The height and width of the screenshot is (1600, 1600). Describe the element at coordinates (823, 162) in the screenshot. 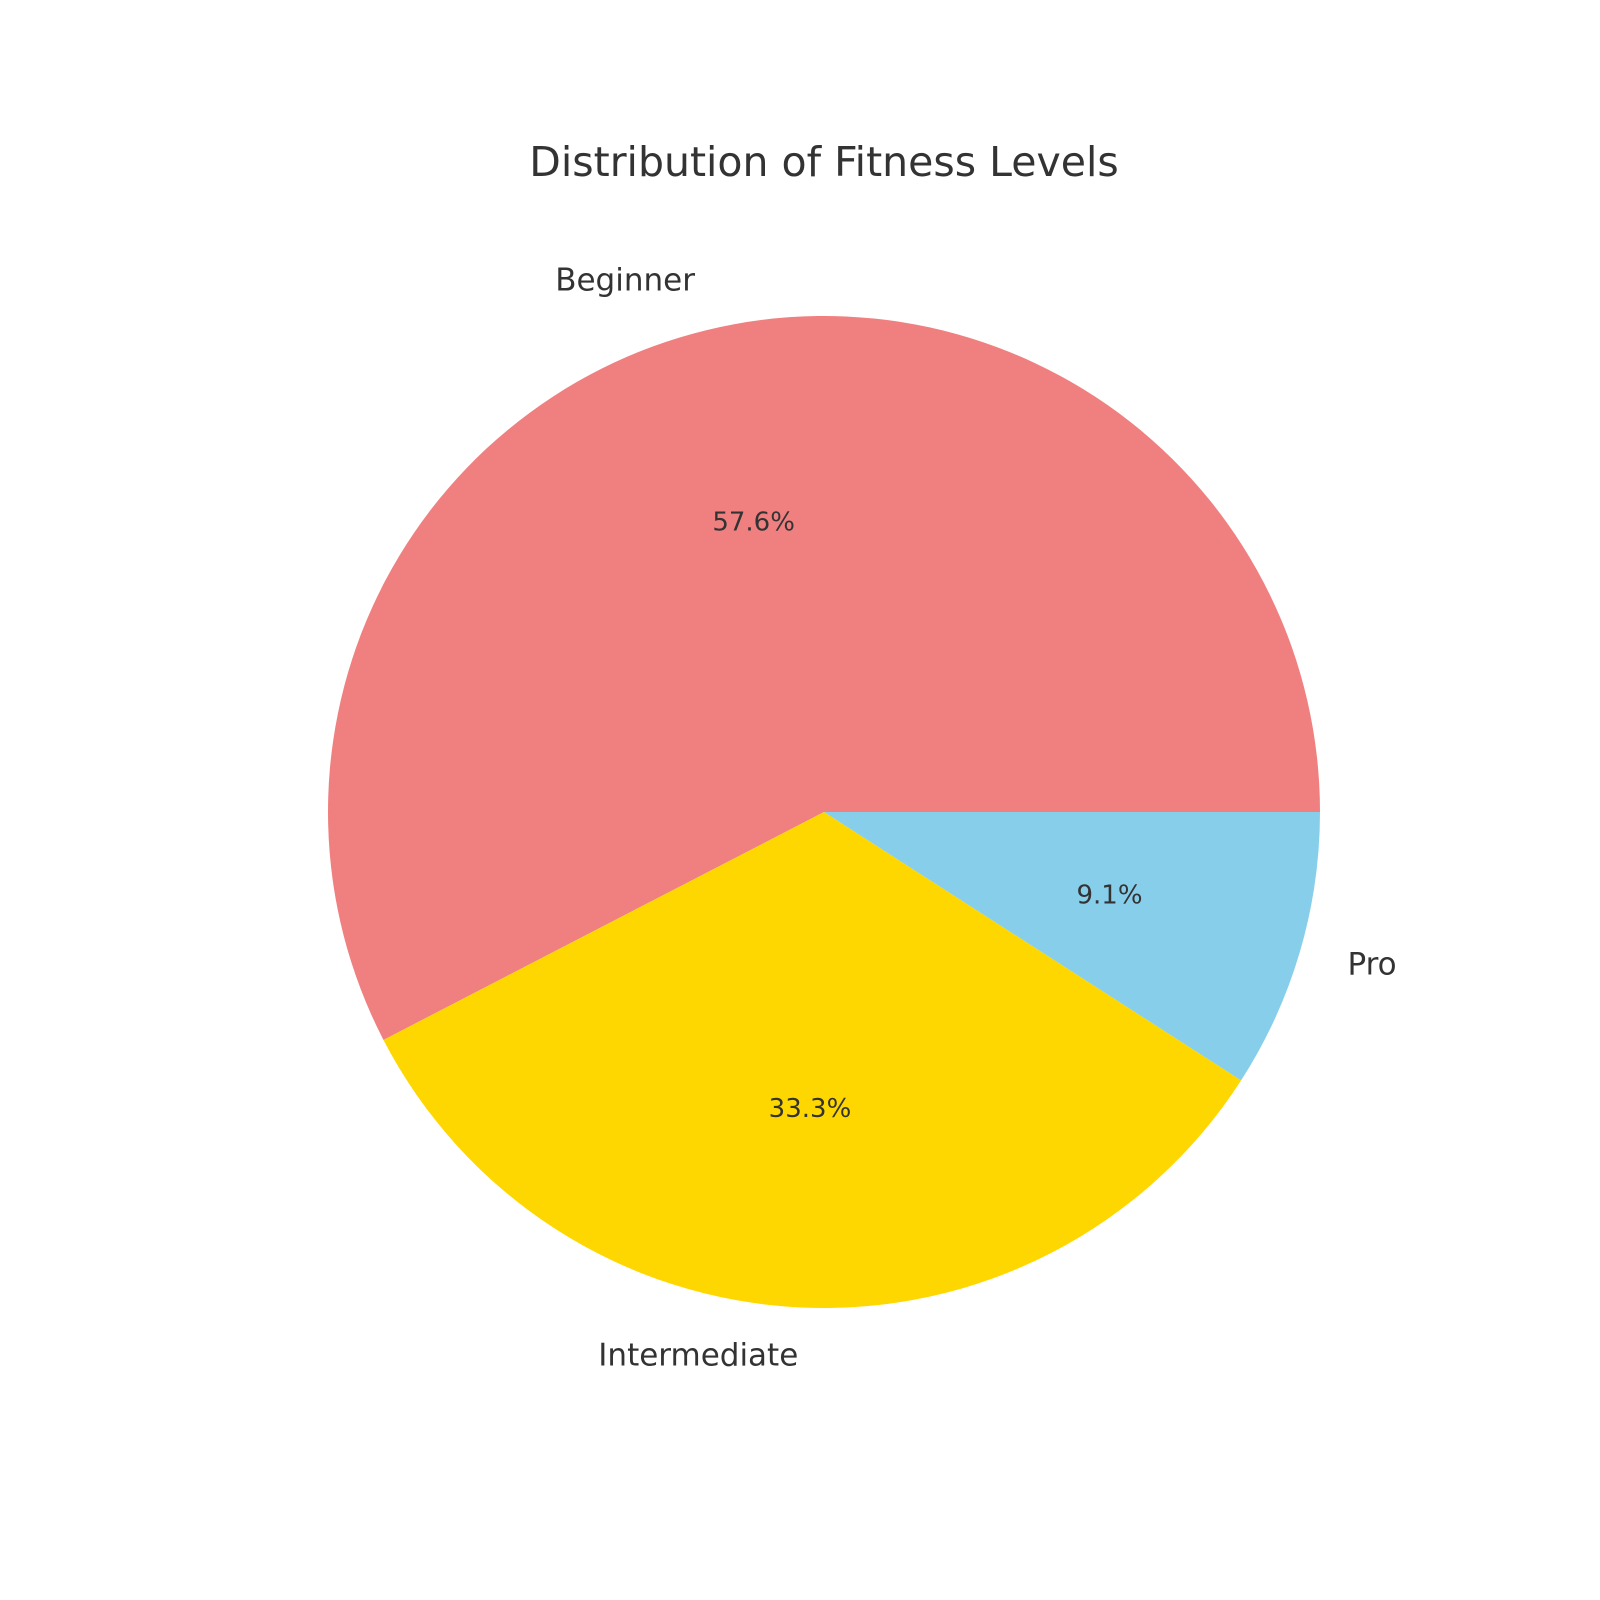

I see `chart-title: Distribution of Fitness Levels` at that location.